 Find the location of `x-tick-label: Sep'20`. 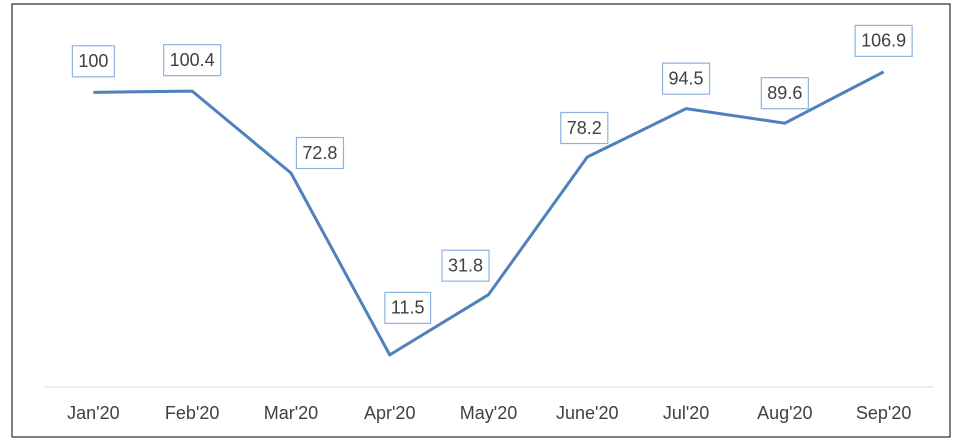

x-tick-label: Sep'20 is located at coordinates (884, 413).